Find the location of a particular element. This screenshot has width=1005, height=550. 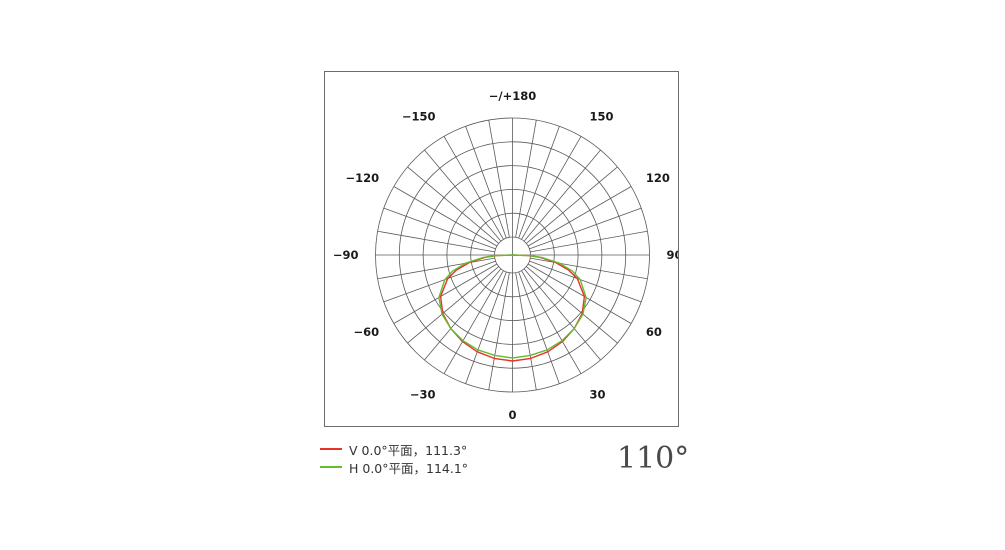

angle-label-0: 0 is located at coordinates (512, 415).